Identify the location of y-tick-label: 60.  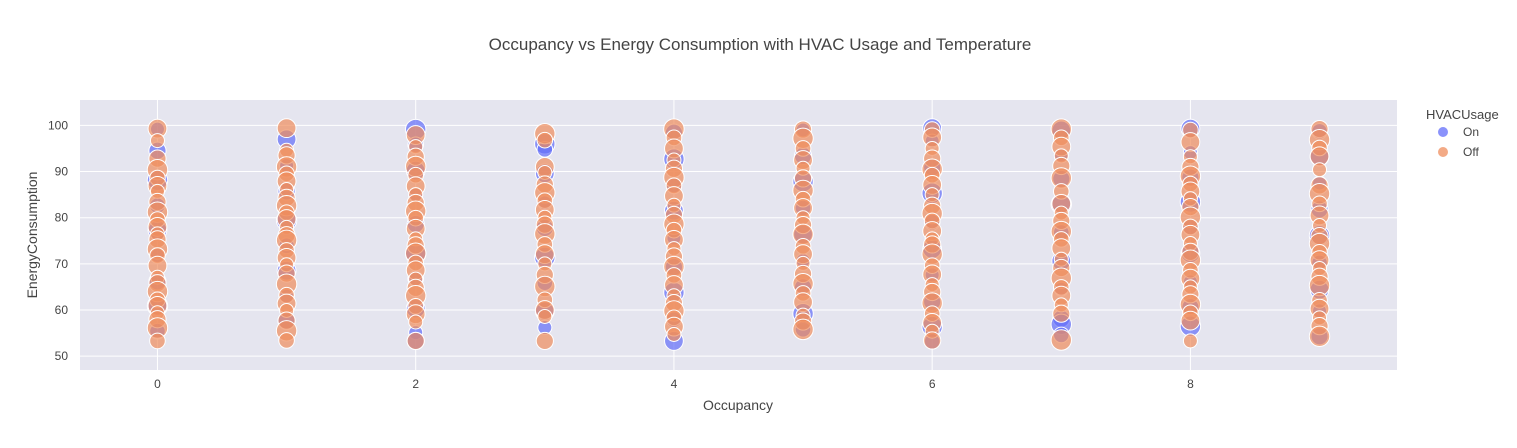
(62, 310).